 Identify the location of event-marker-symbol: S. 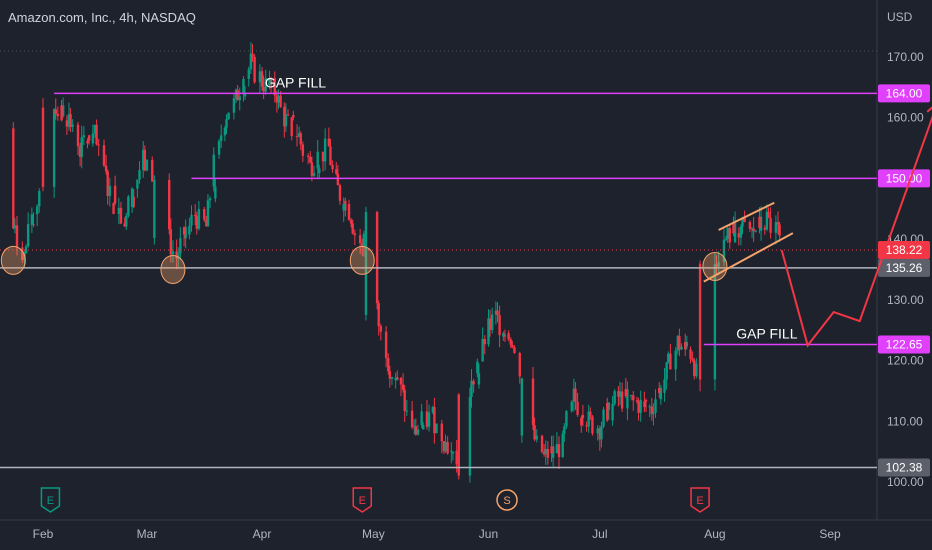
(506, 501).